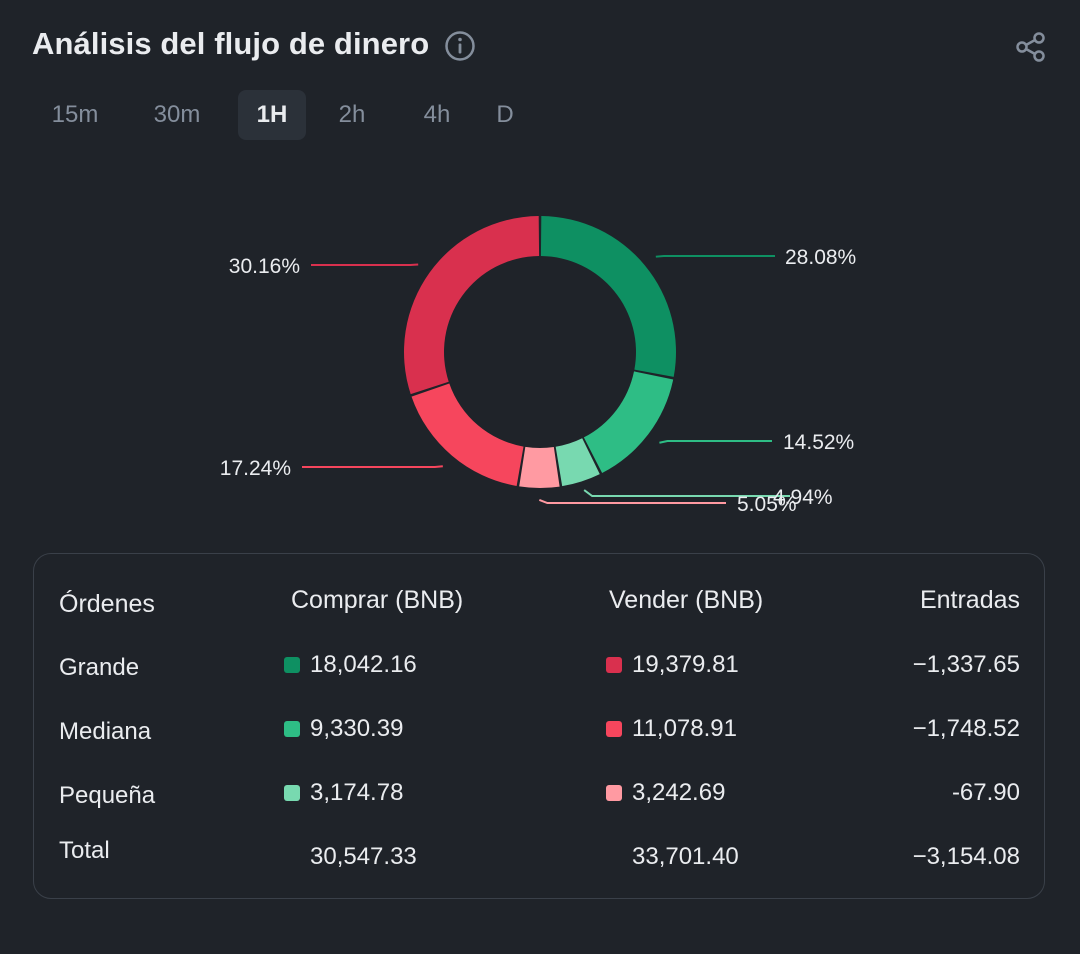  Describe the element at coordinates (177, 114) in the screenshot. I see `tab-30m: 30m` at that location.